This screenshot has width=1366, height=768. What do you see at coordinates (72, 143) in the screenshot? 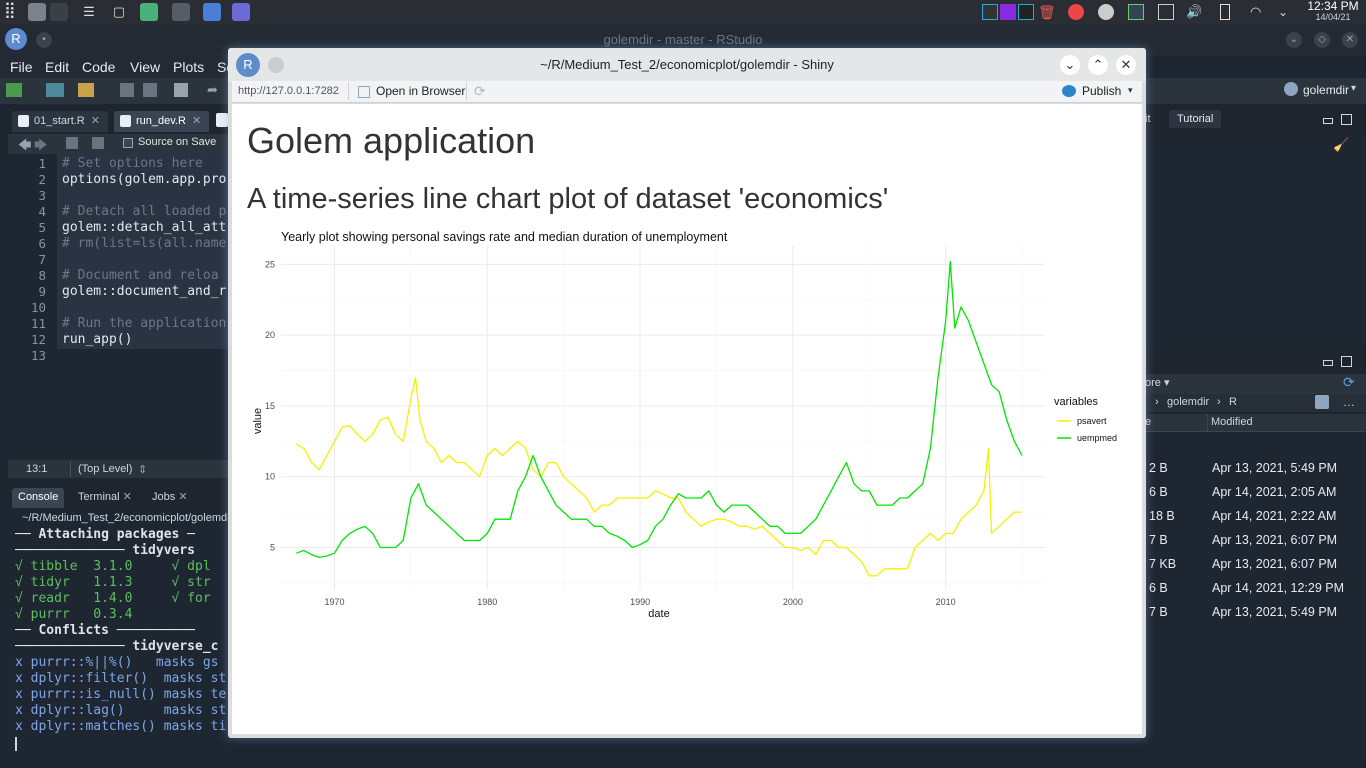
I see `show-in-window-icon` at bounding box center [72, 143].